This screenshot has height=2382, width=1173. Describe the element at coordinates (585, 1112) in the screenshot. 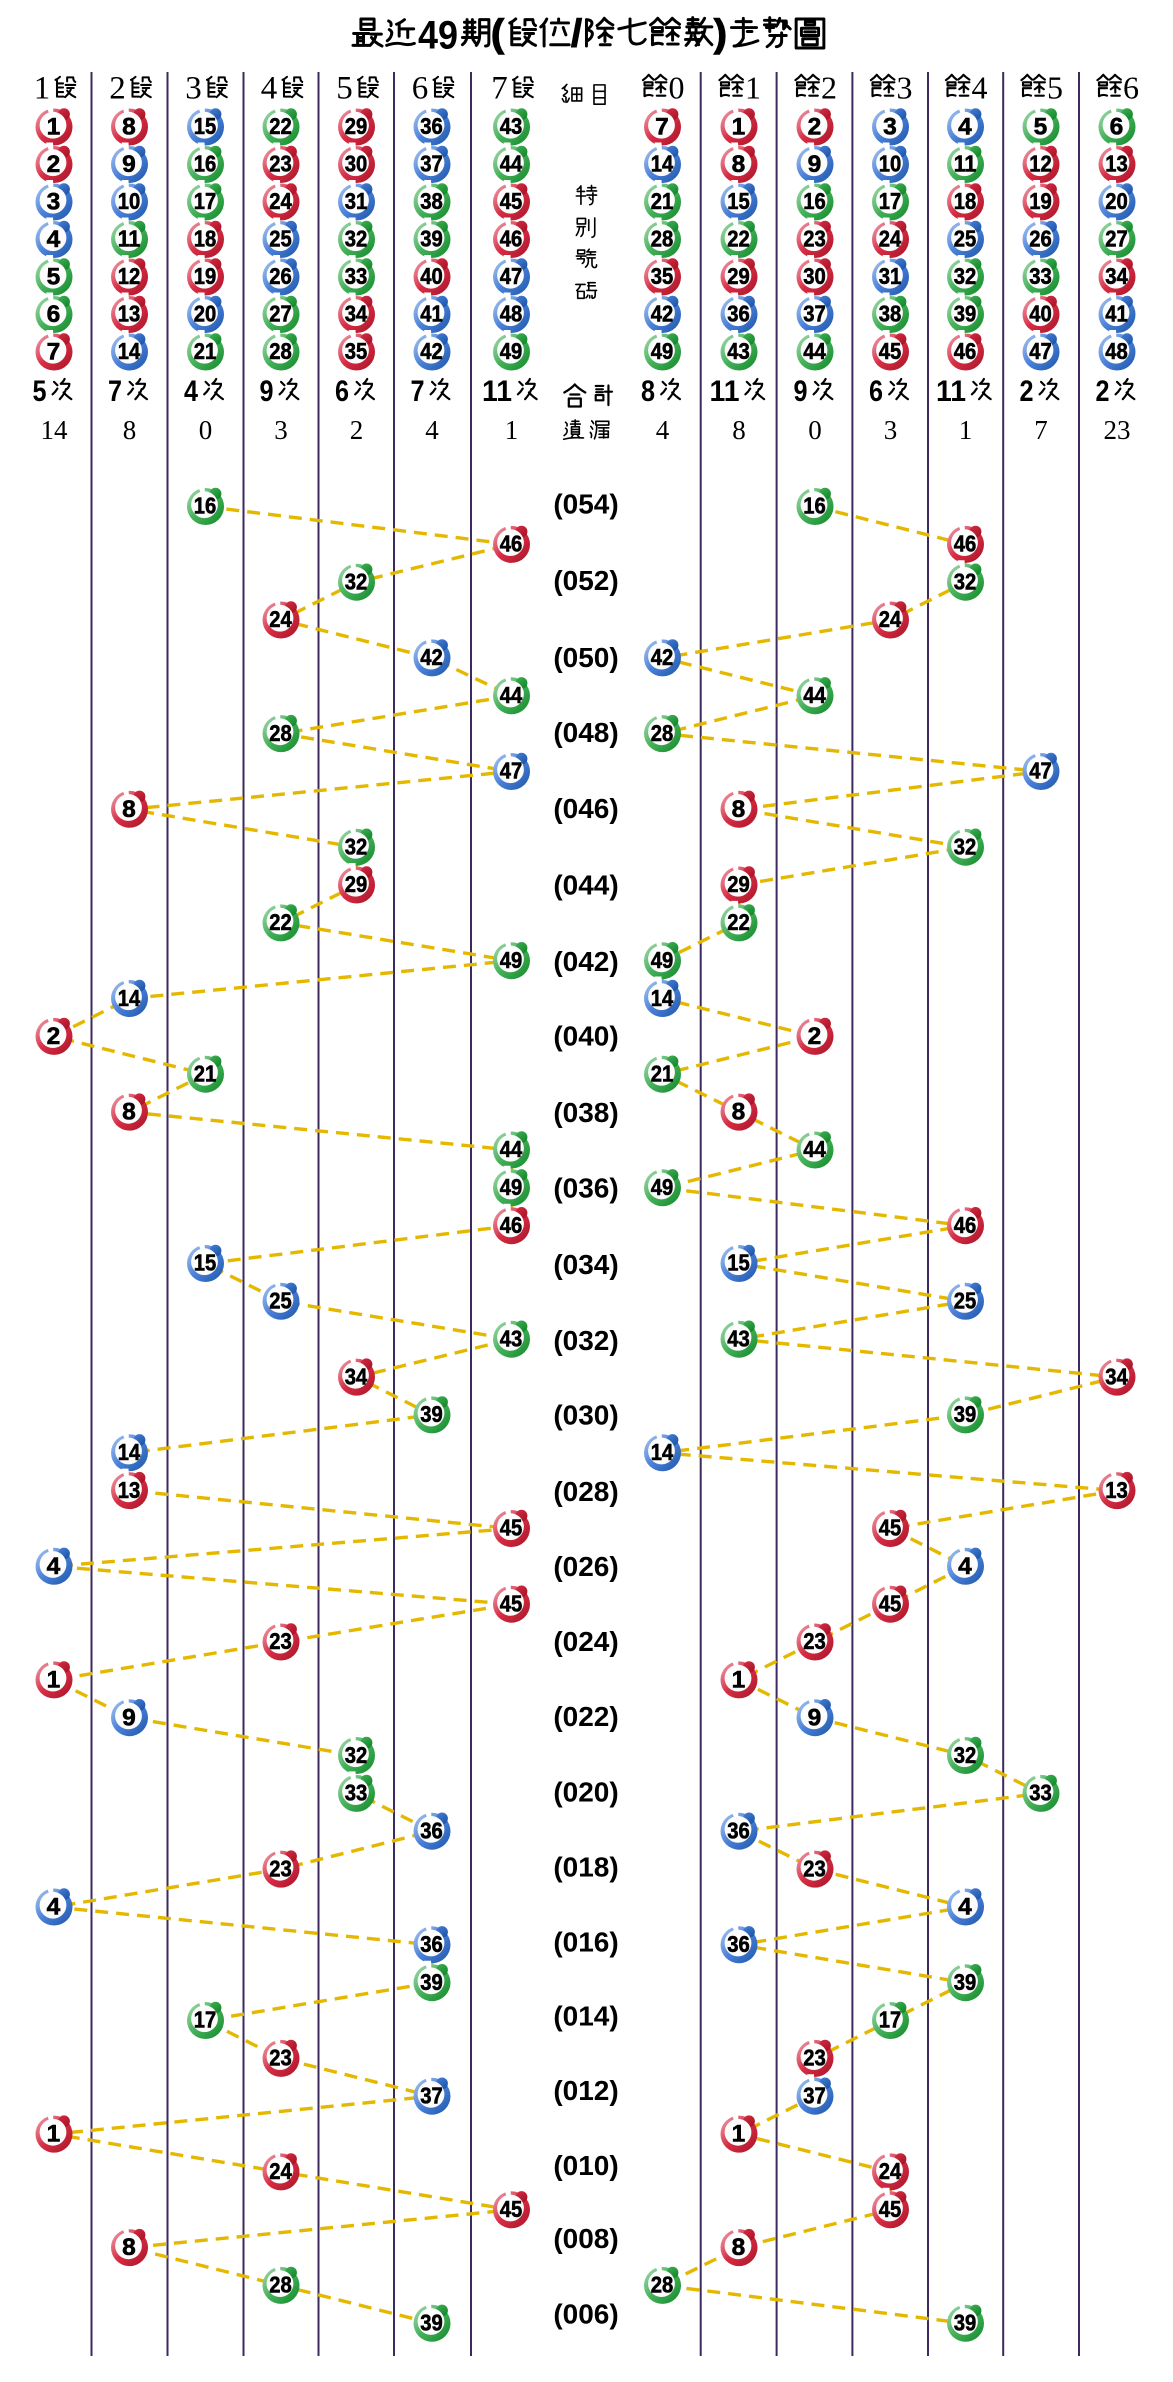

I see `svg-text: (038)` at that location.